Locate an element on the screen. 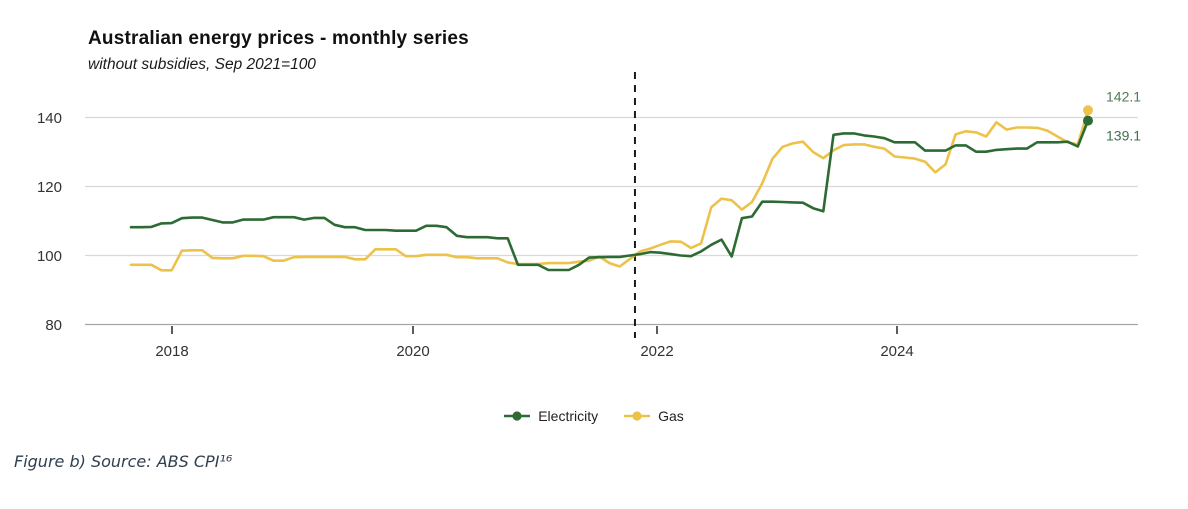 Image resolution: width=1188 pixels, height=509 pixels. y-tick-label-120: 120 is located at coordinates (49, 187).